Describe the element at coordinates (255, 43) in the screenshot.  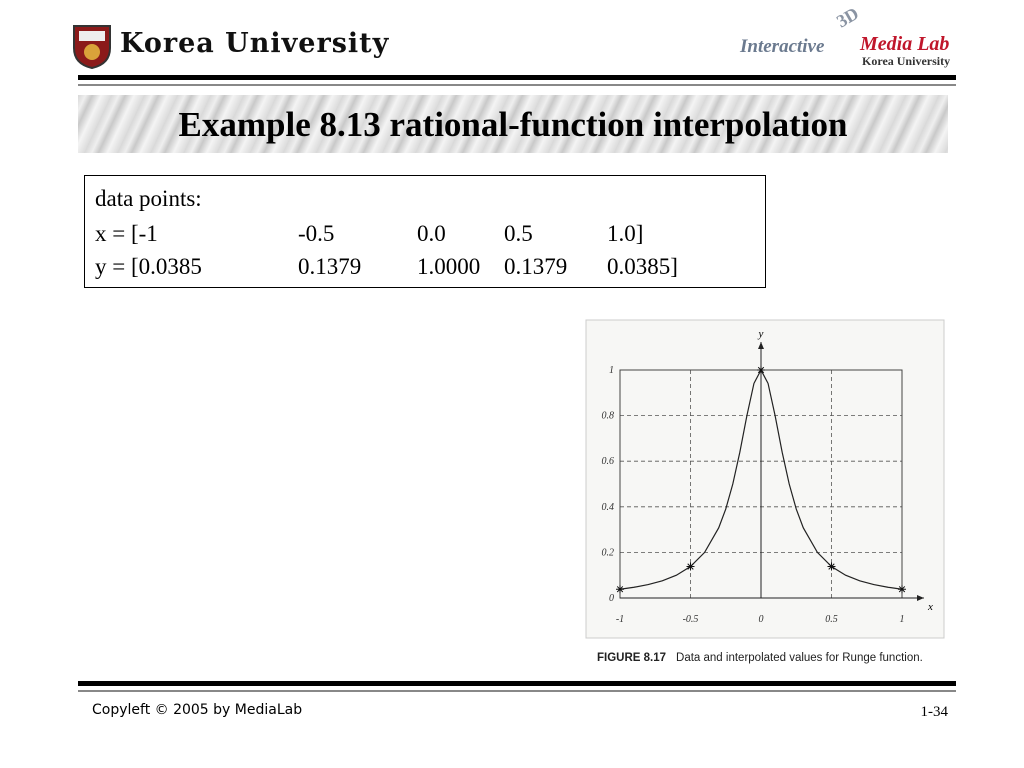
I see `university-name: Korea University` at that location.